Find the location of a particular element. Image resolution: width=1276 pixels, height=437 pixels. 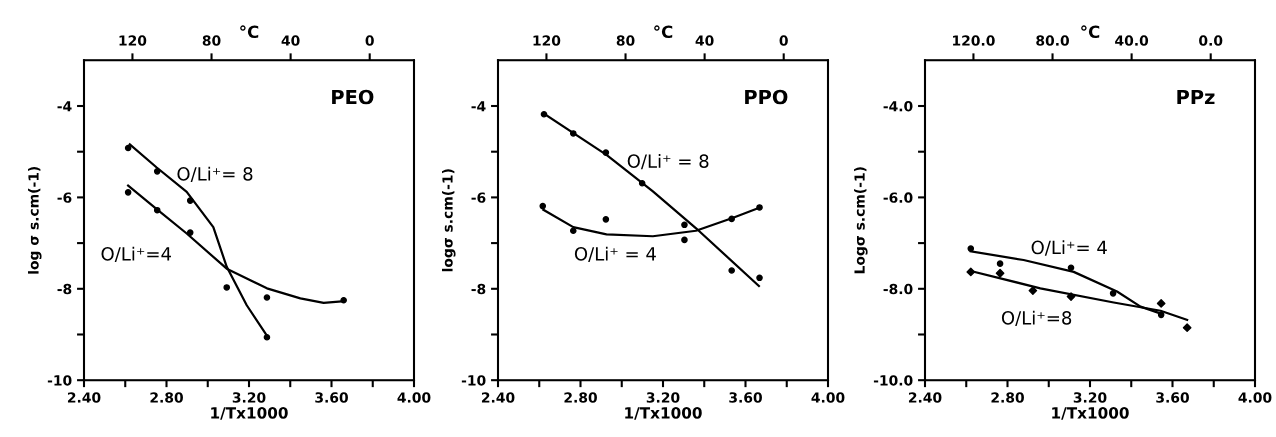

y-axis-title: log σ s.cm(-1) is located at coordinates (35, 220).